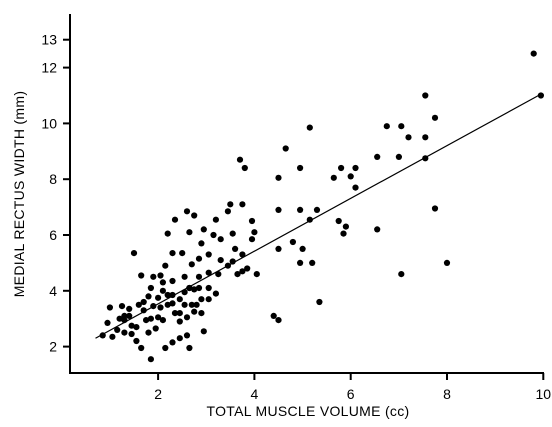 This screenshot has width=552, height=427. What do you see at coordinates (49, 123) in the screenshot?
I see `y-tick-label: 10` at bounding box center [49, 123].